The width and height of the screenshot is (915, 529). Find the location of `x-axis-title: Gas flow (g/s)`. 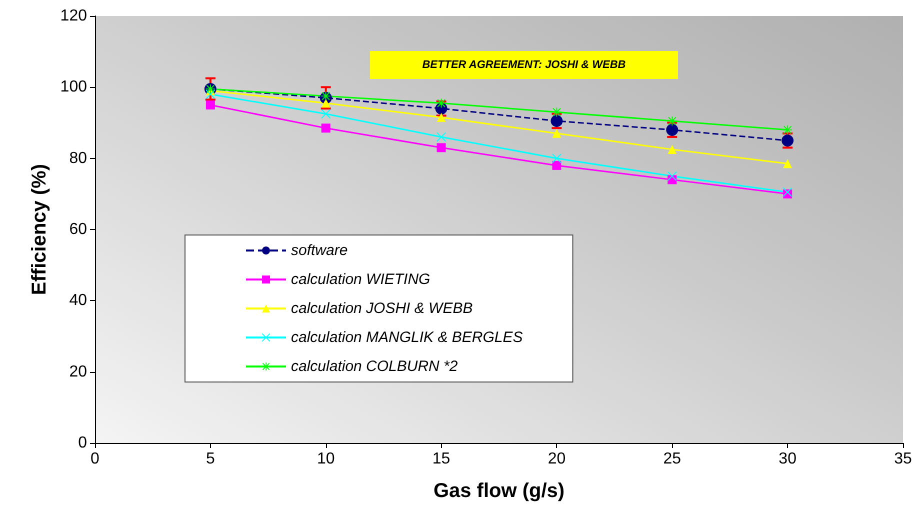

x-axis-title: Gas flow (g/s) is located at coordinates (499, 491).